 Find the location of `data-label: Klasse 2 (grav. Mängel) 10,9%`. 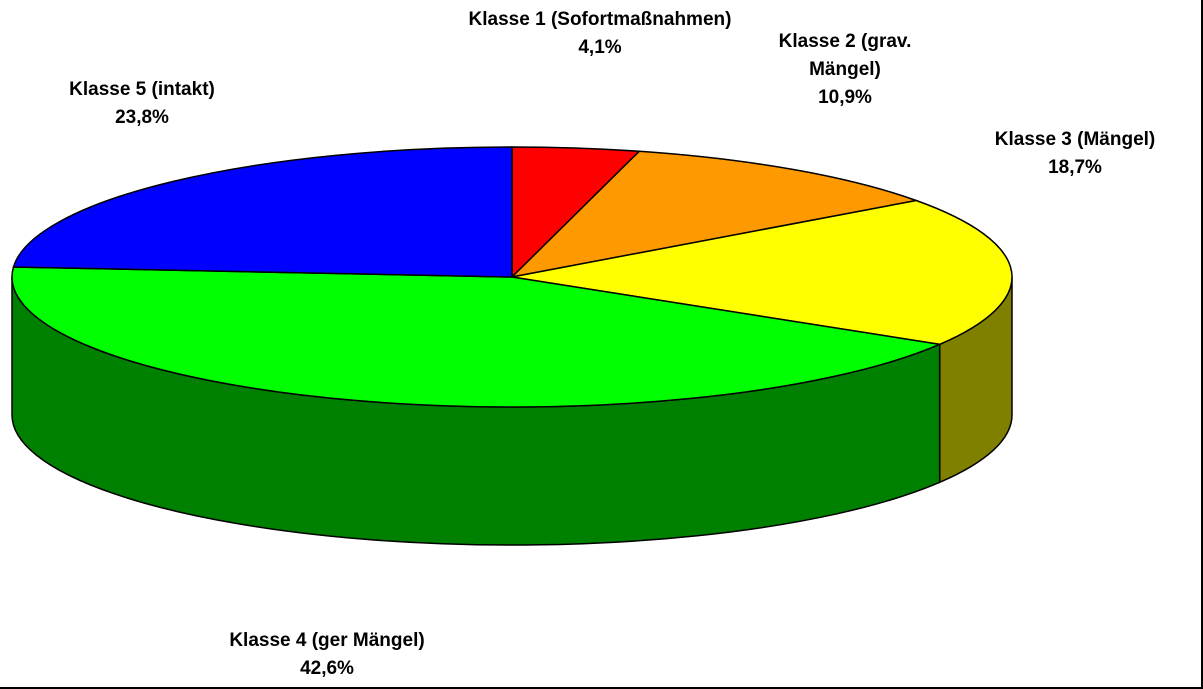

data-label: Klasse 2 (grav. Mängel) 10,9% is located at coordinates (845, 70).